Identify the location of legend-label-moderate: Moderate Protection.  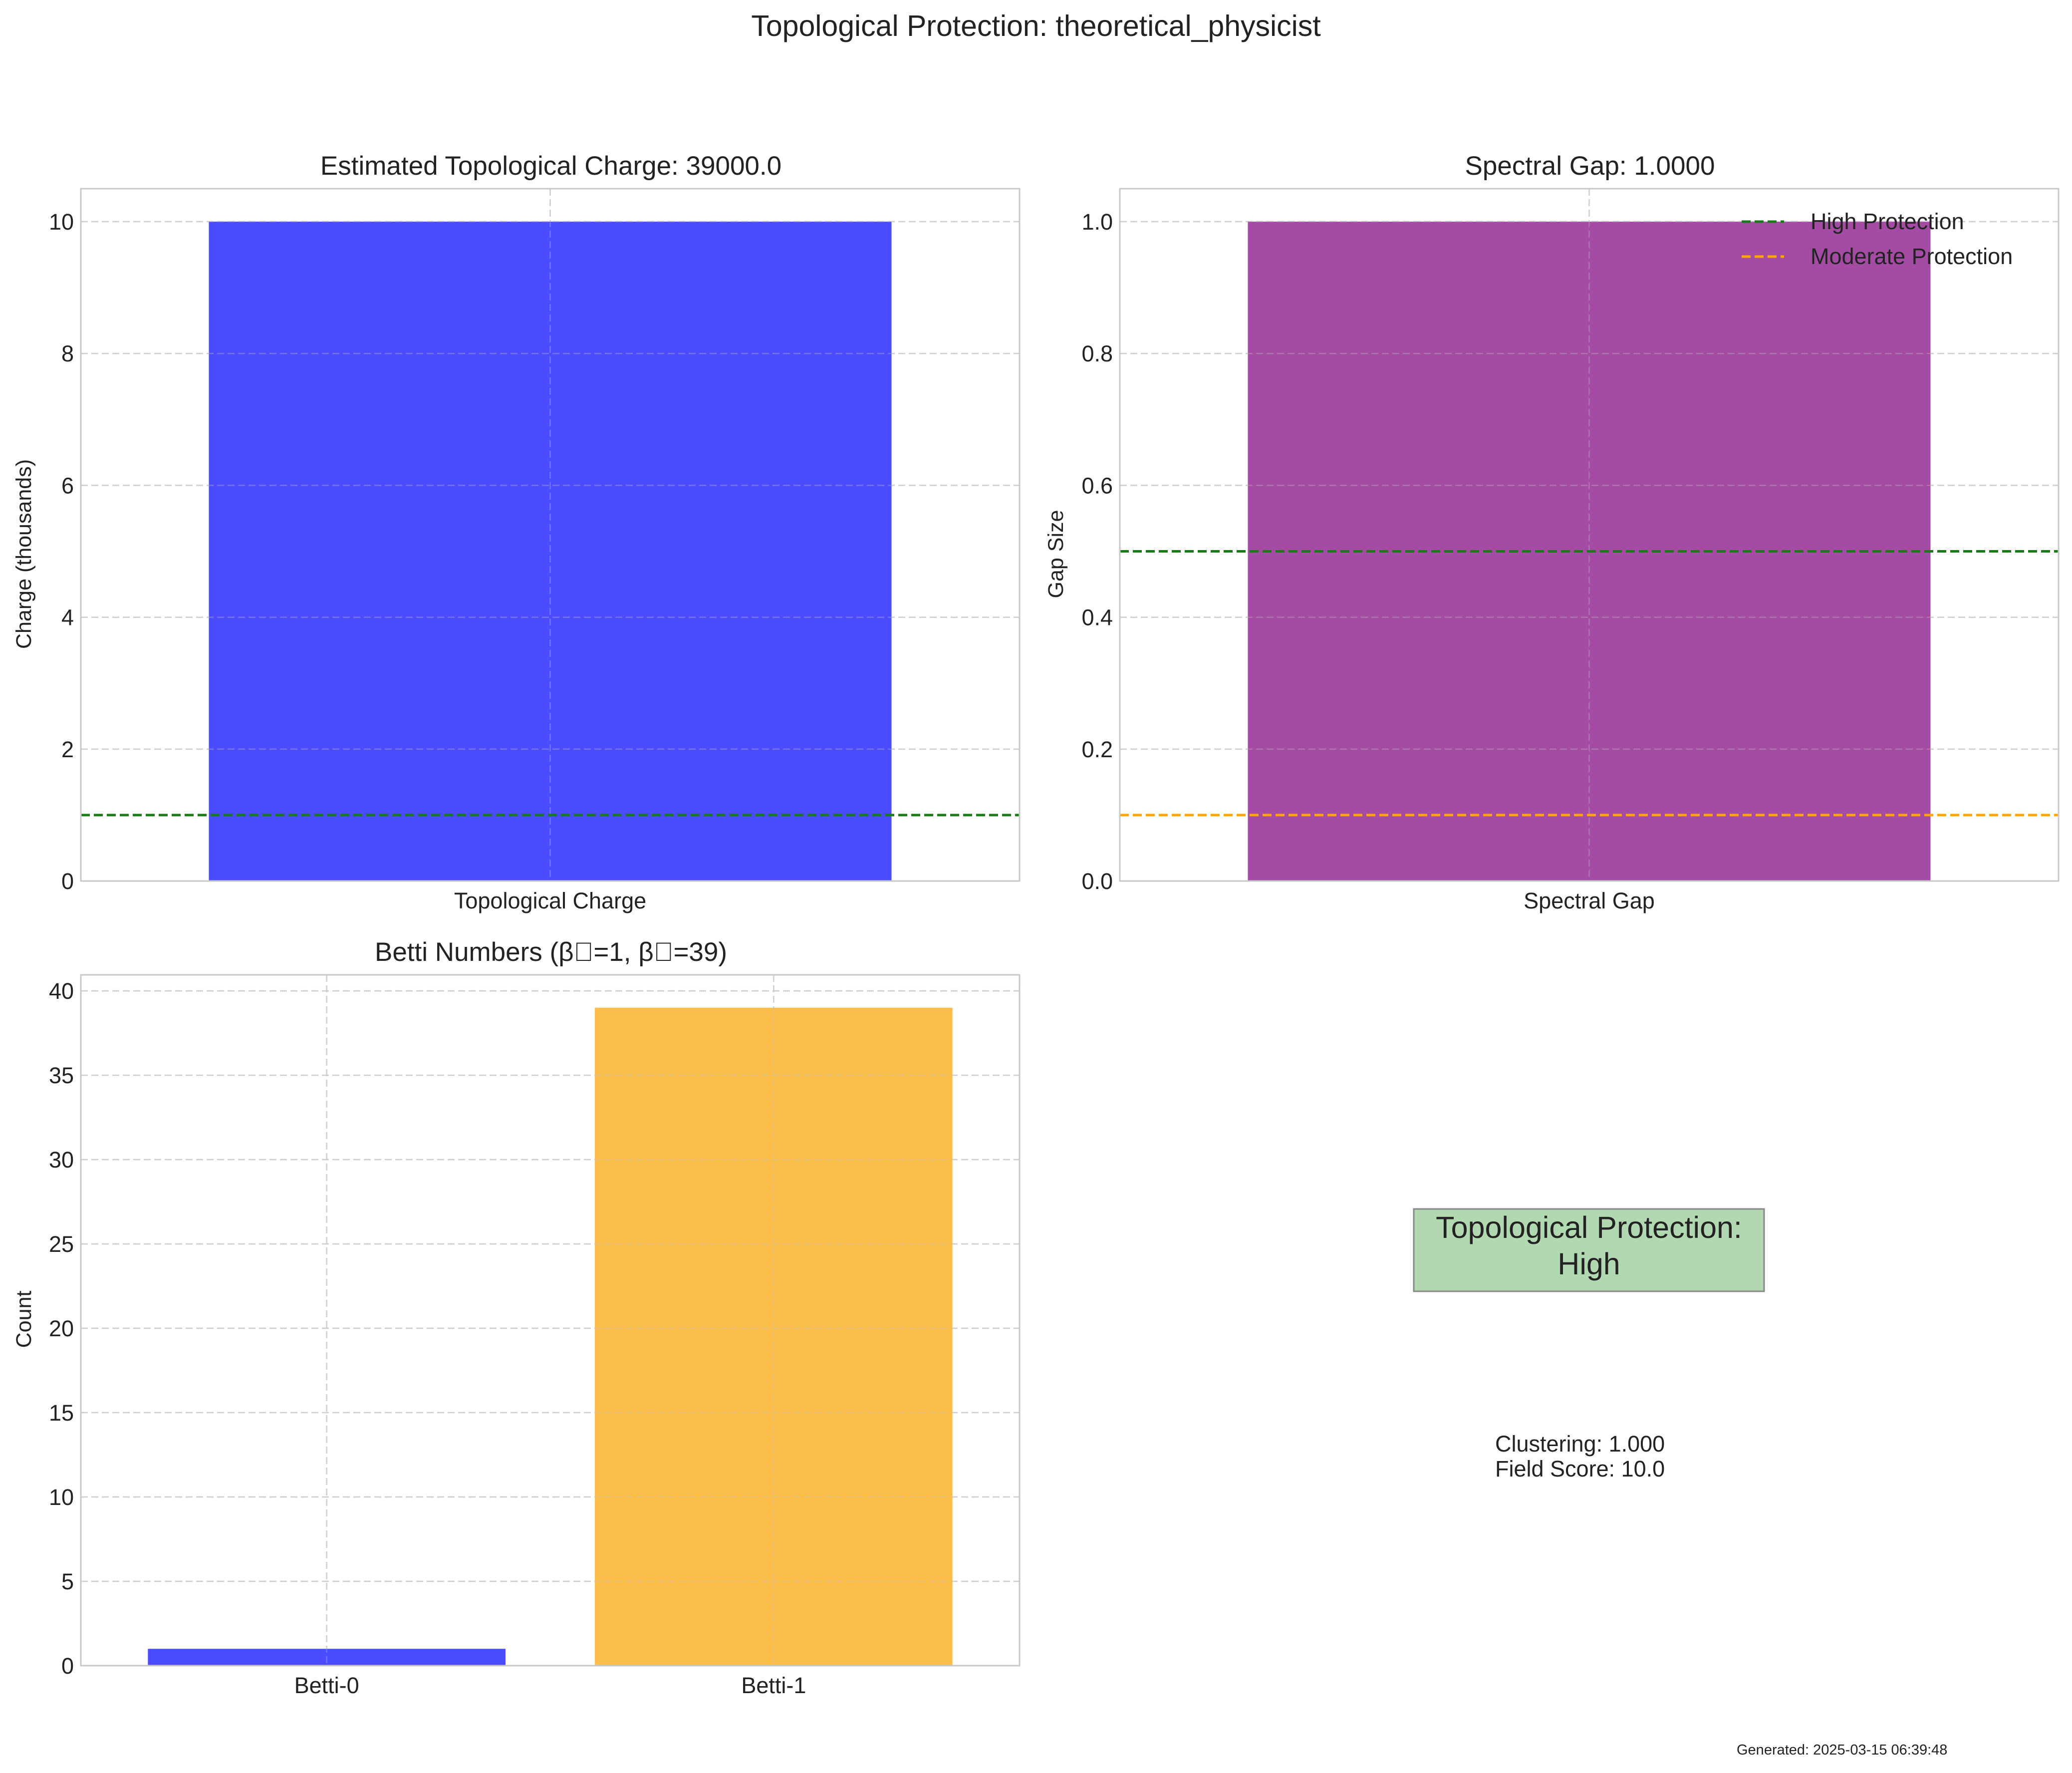
(1912, 256).